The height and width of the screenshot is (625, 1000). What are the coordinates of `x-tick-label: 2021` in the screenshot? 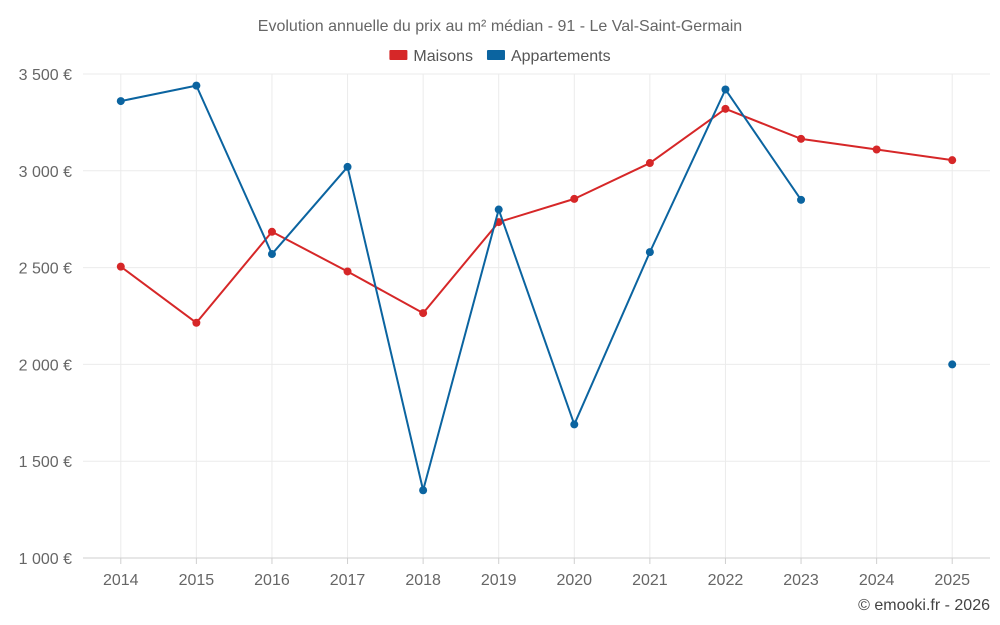 It's located at (650, 580).